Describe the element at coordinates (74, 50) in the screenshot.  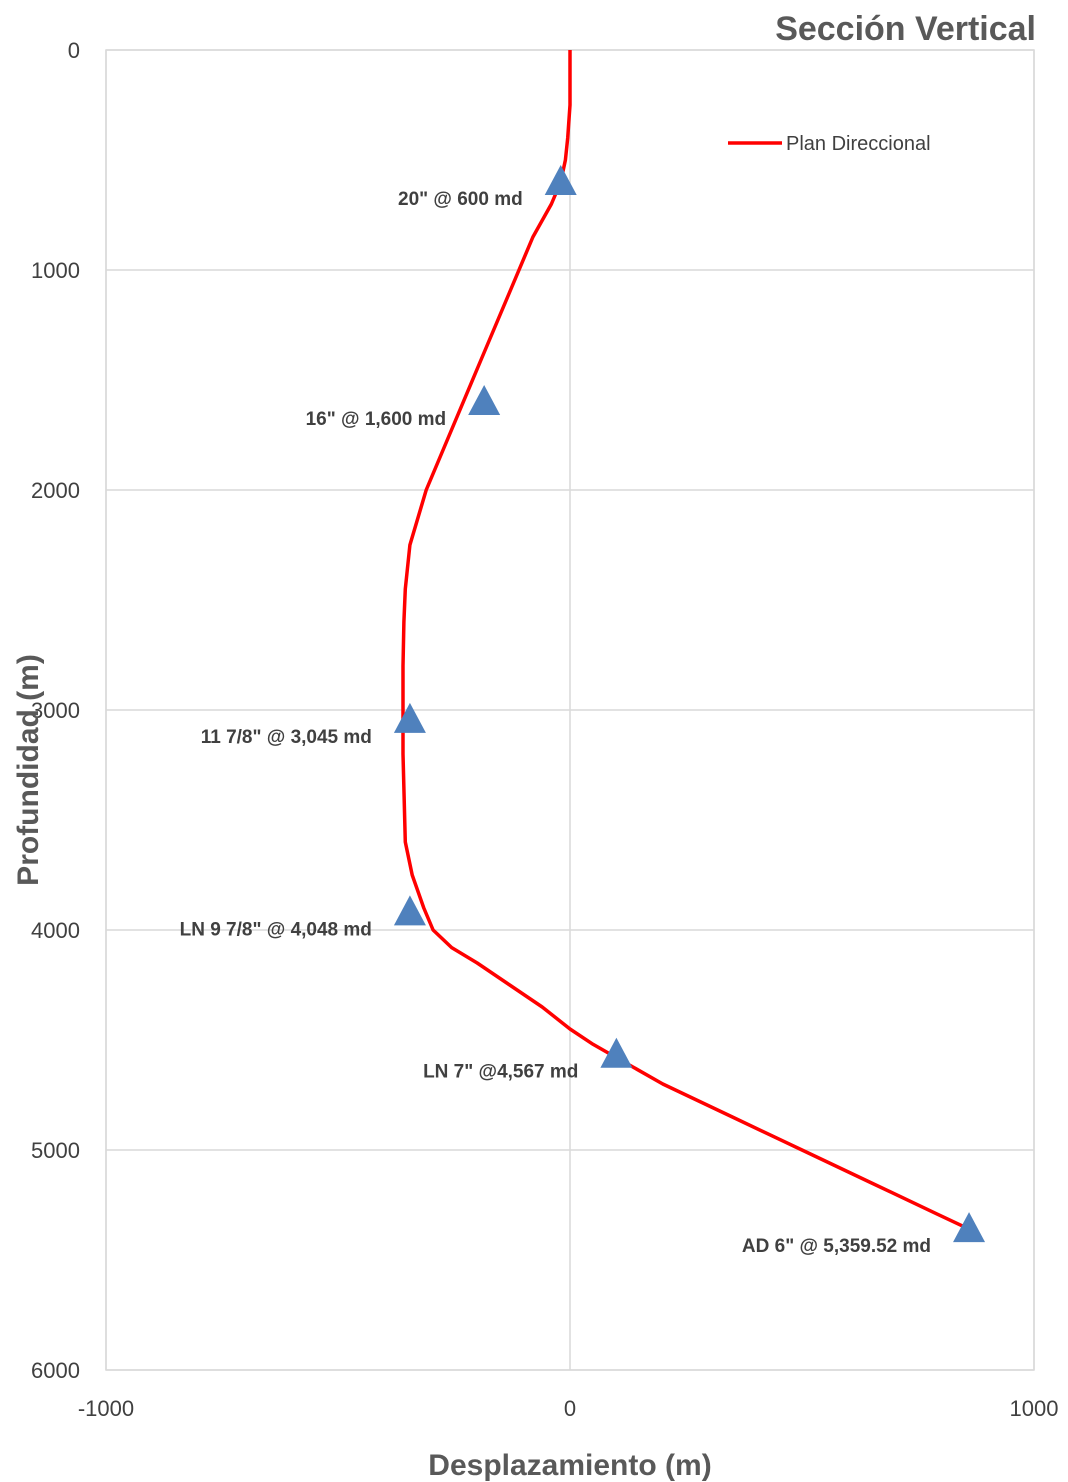
I see `y-tick-label: 0` at that location.